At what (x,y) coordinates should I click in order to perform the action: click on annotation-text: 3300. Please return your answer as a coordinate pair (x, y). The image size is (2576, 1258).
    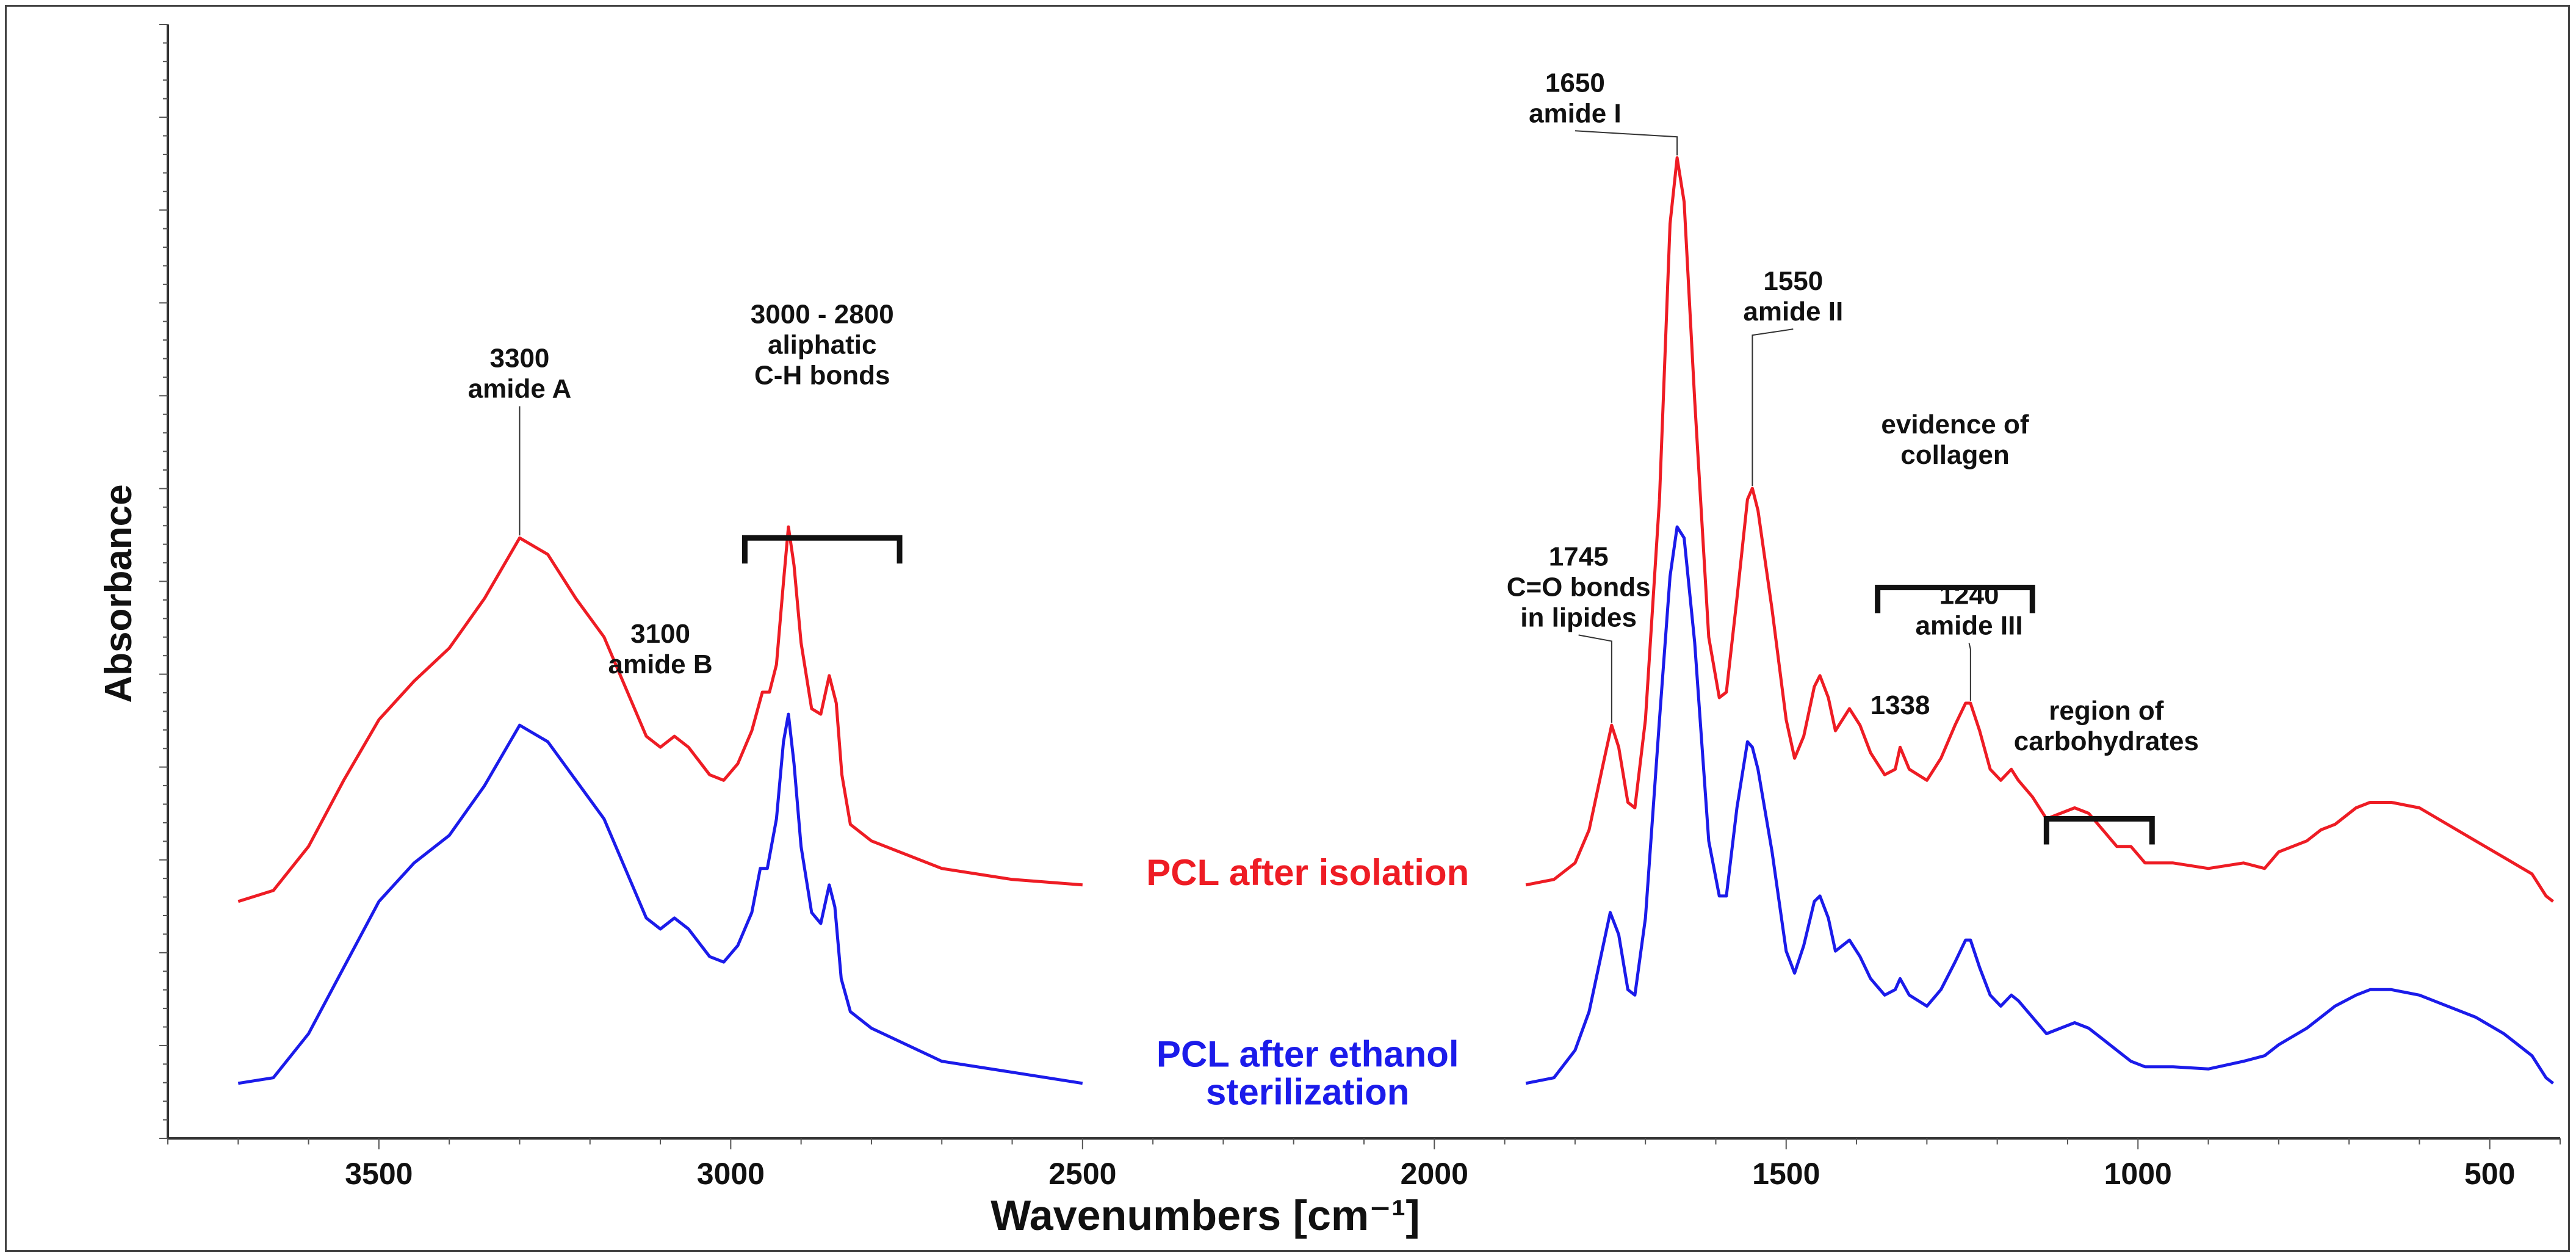
    Looking at the image, I should click on (520, 359).